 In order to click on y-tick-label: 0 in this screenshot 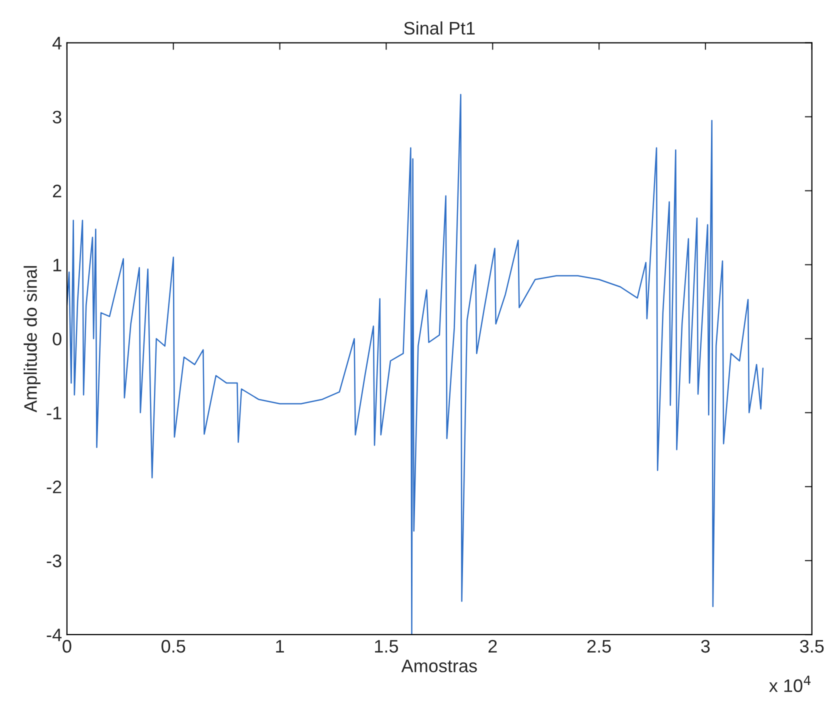, I will do `click(57, 339)`.